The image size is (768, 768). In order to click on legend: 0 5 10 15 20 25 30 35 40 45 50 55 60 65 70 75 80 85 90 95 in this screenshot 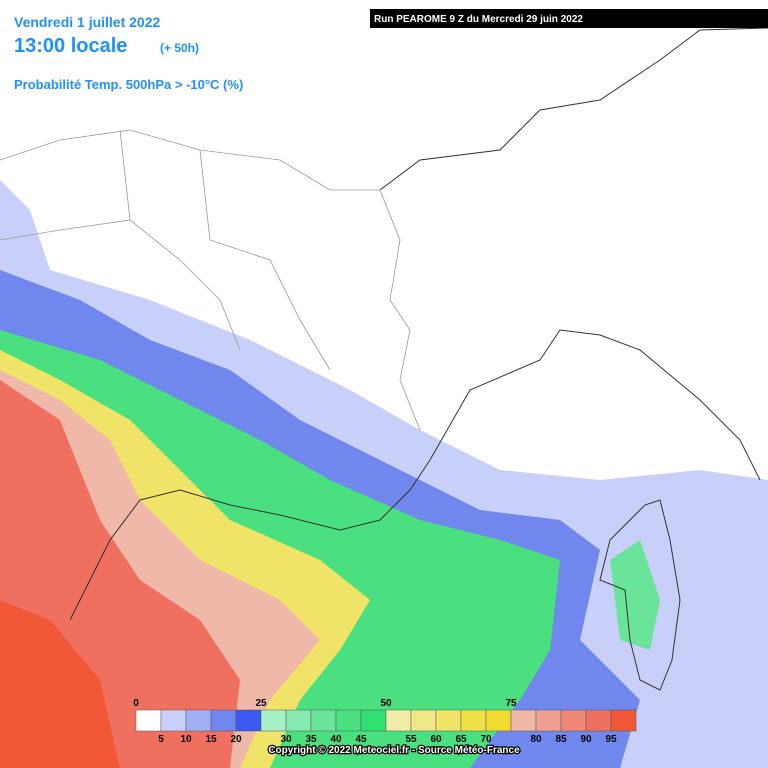, I will do `click(385, 721)`.